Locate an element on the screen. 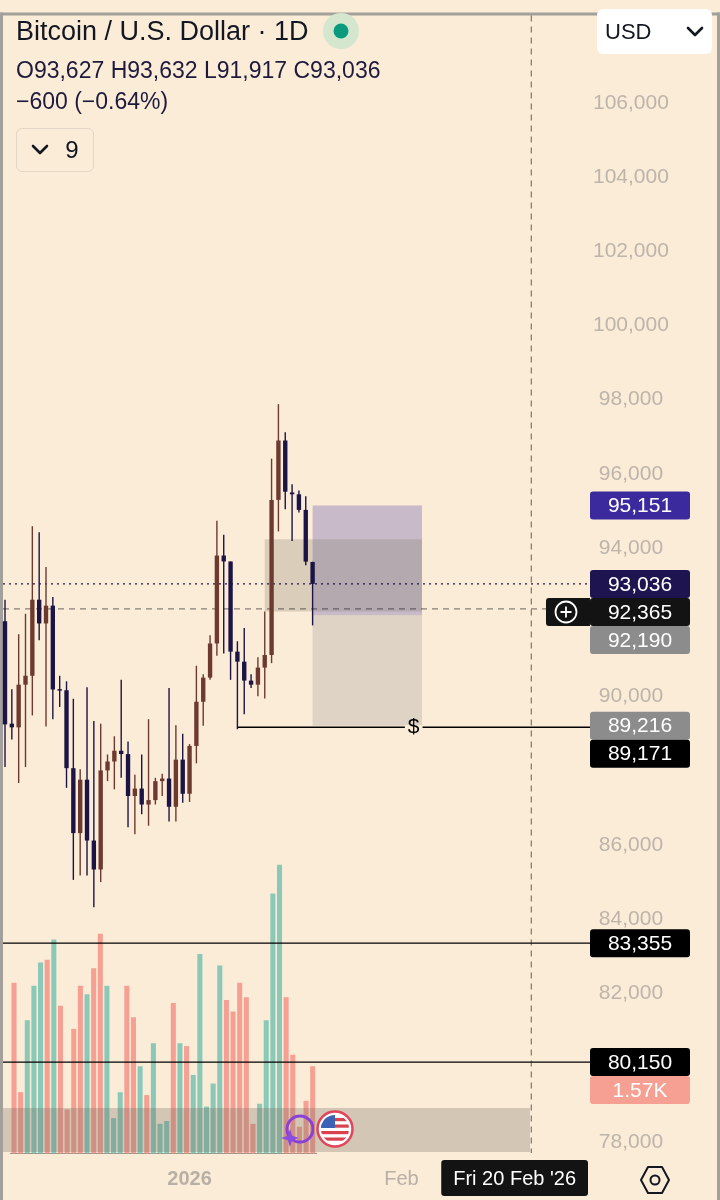  y-tick-label: 90,000 is located at coordinates (631, 695).